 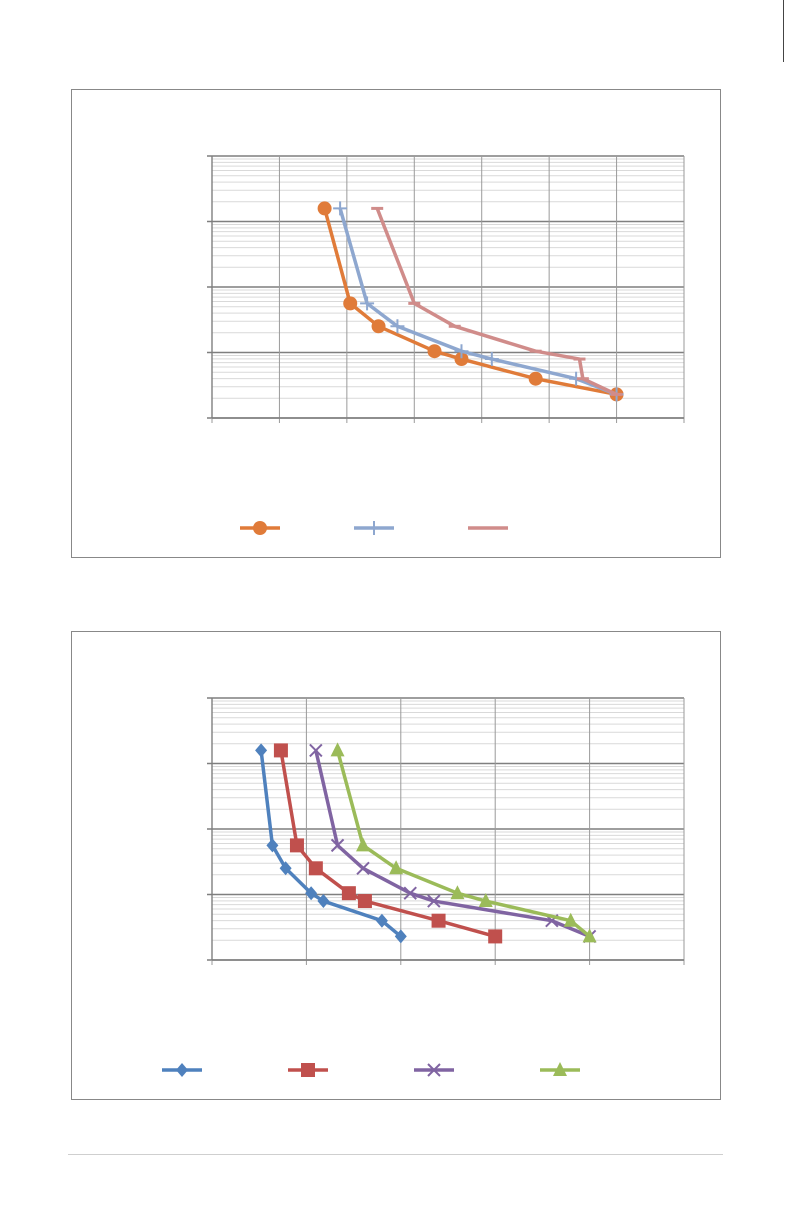 I want to click on footer-rule, so click(x=395, y=1154).